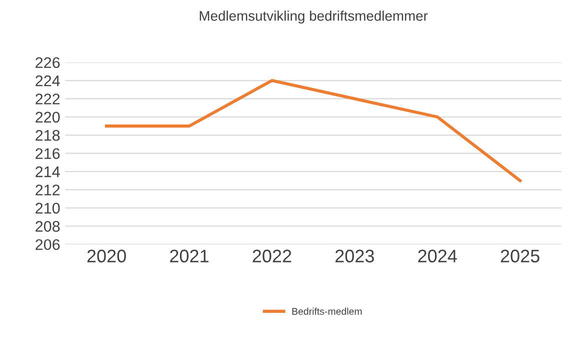 Image resolution: width=577 pixels, height=337 pixels. I want to click on x-tick-label: 2024, so click(437, 256).